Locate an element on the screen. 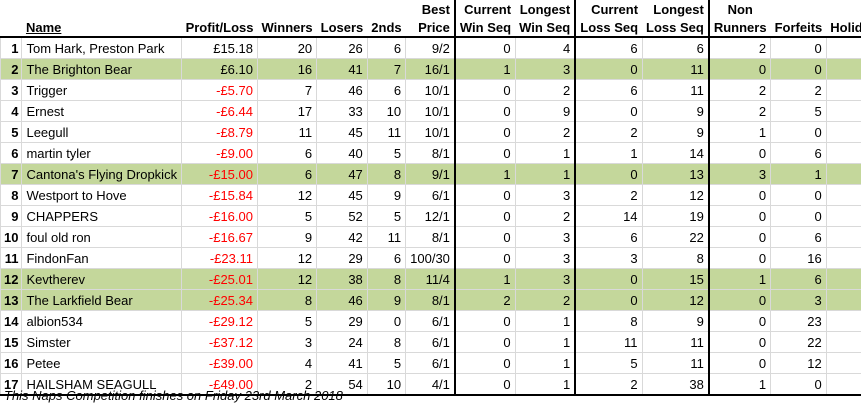 The height and width of the screenshot is (406, 861). winners-cell: 7 is located at coordinates (287, 90).